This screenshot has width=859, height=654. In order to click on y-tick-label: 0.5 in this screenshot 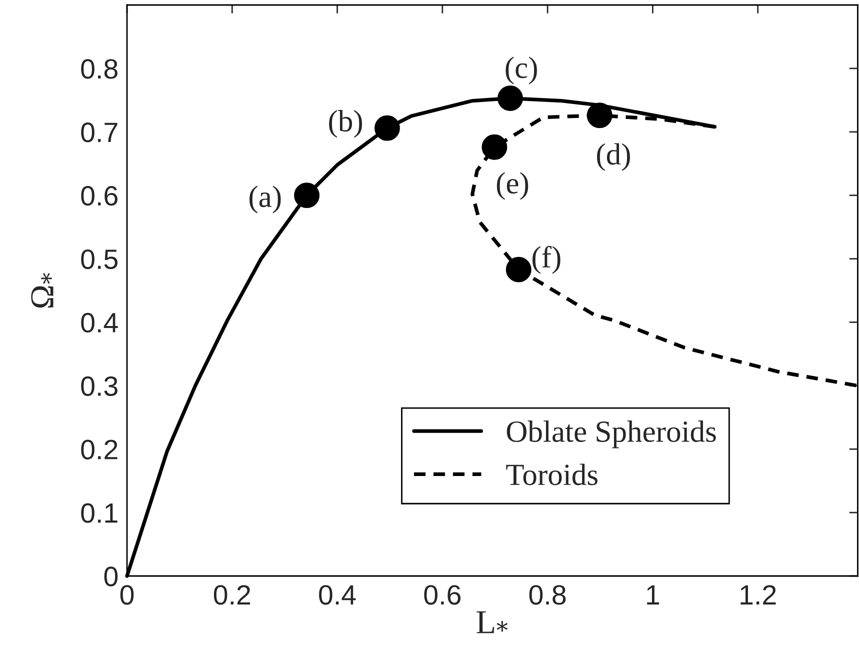, I will do `click(99, 259)`.